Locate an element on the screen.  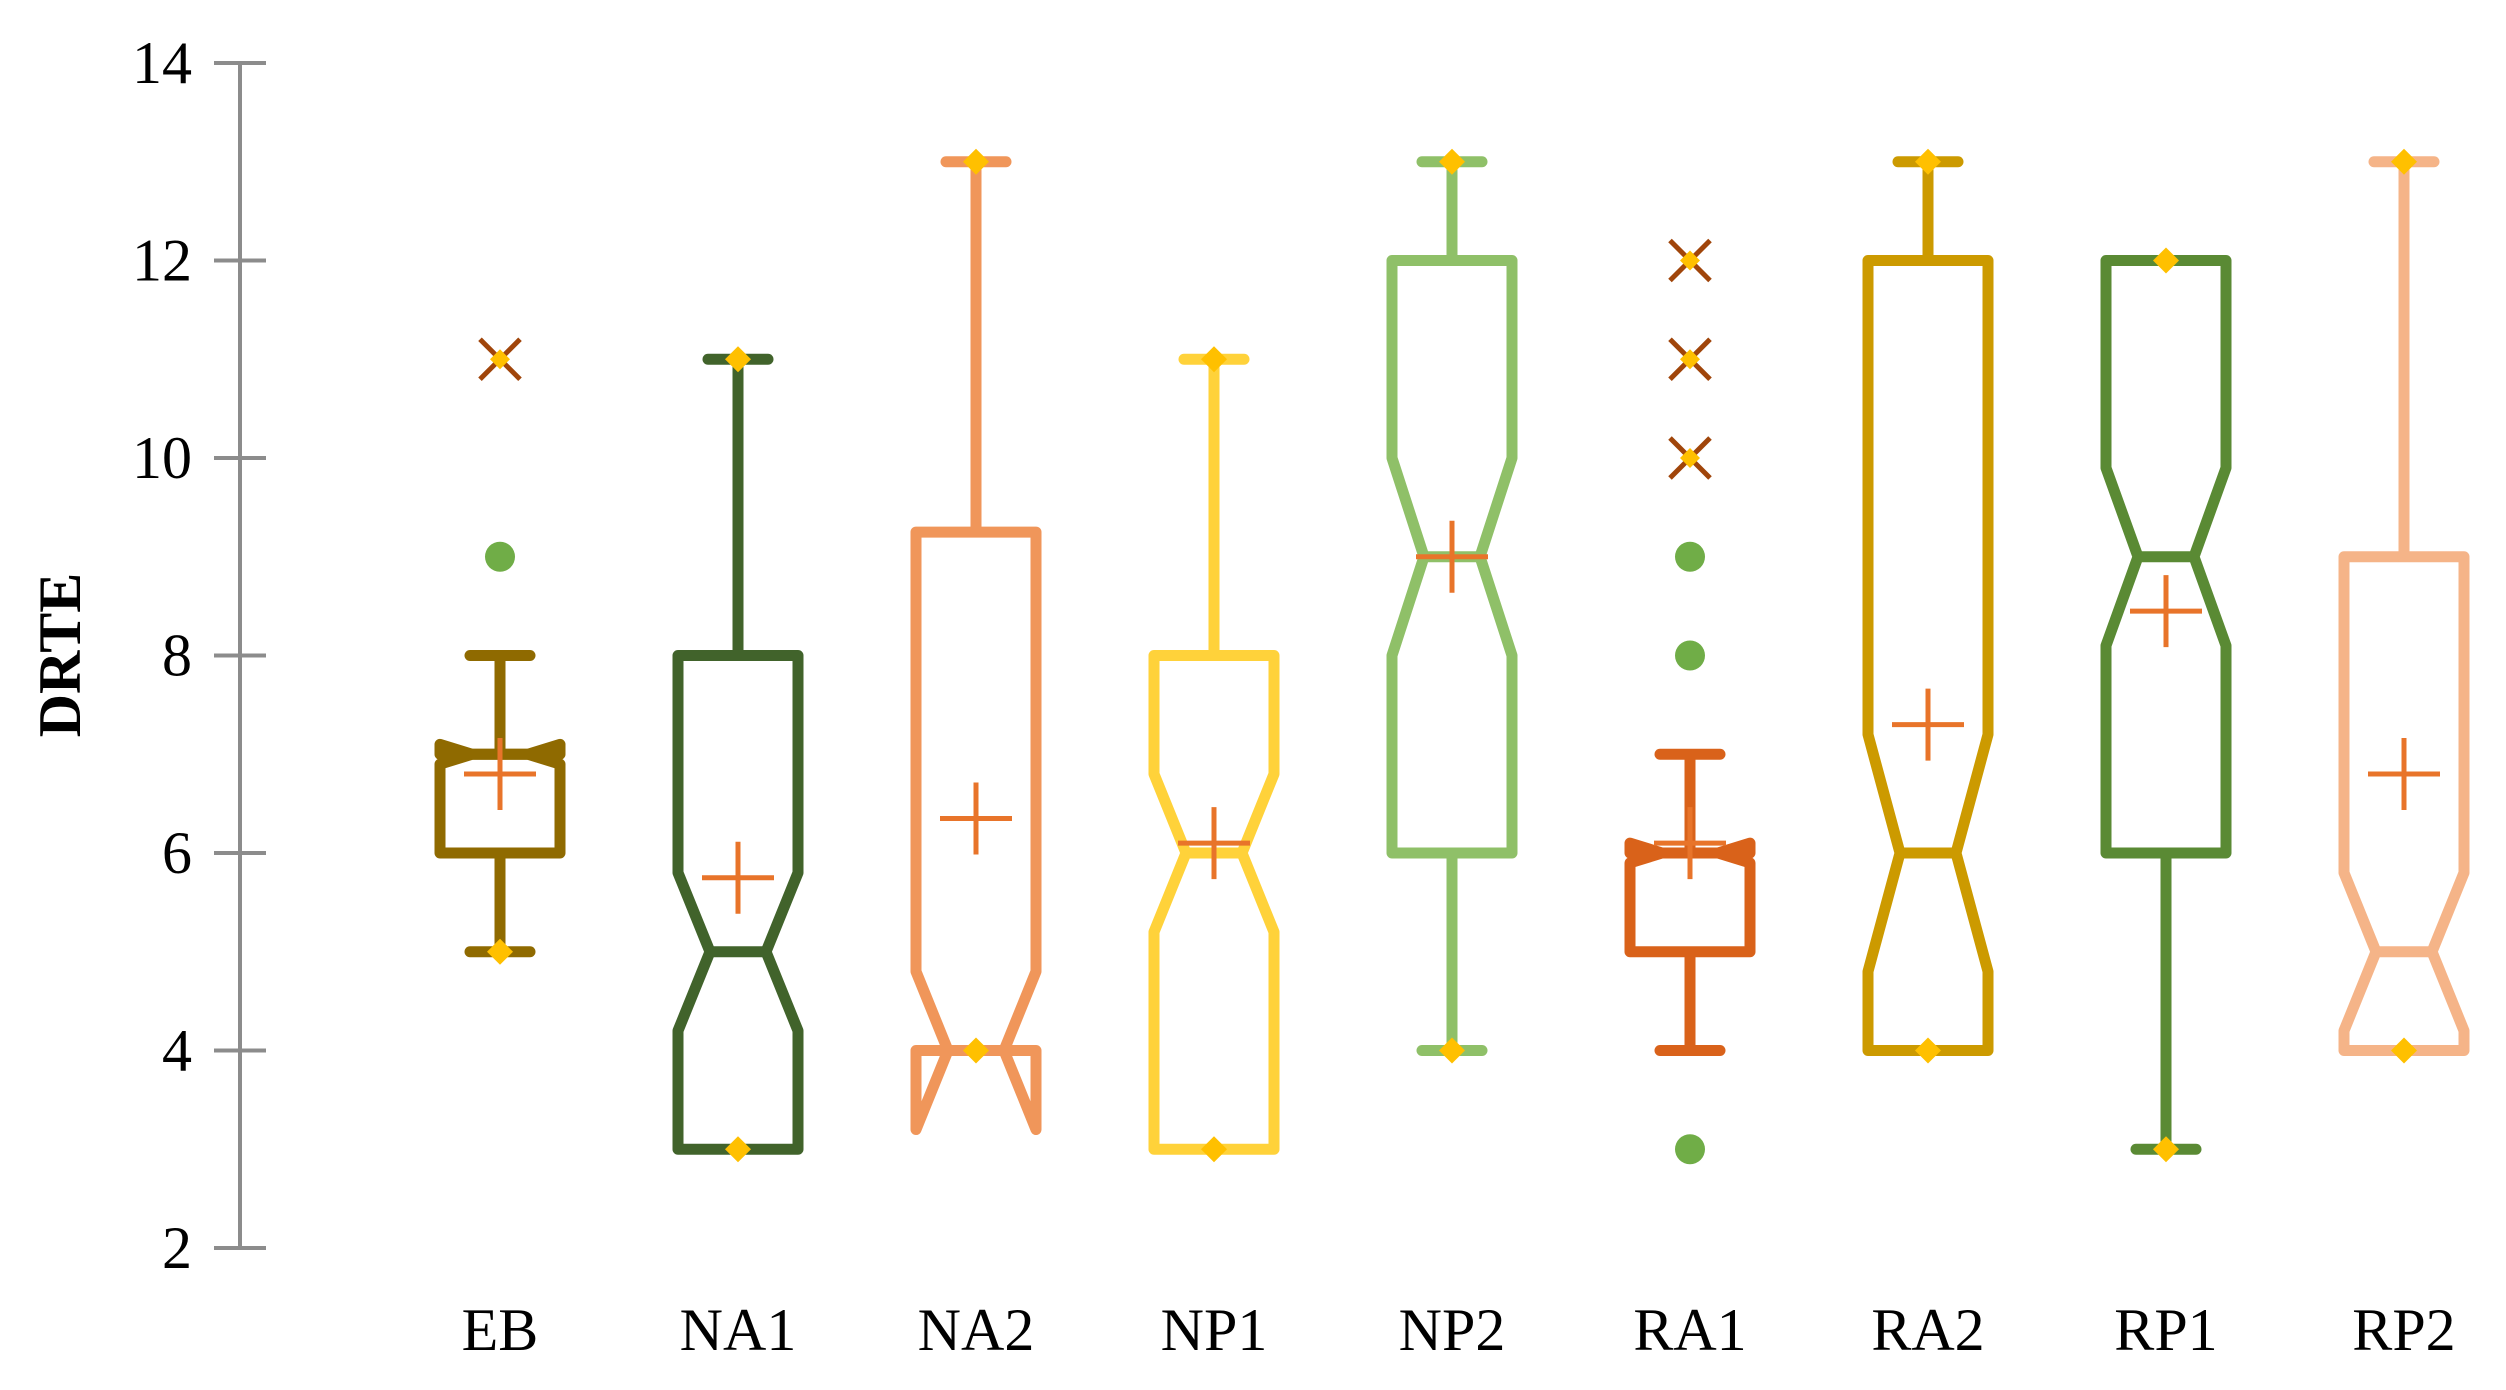
box-na2 is located at coordinates (976, 641).